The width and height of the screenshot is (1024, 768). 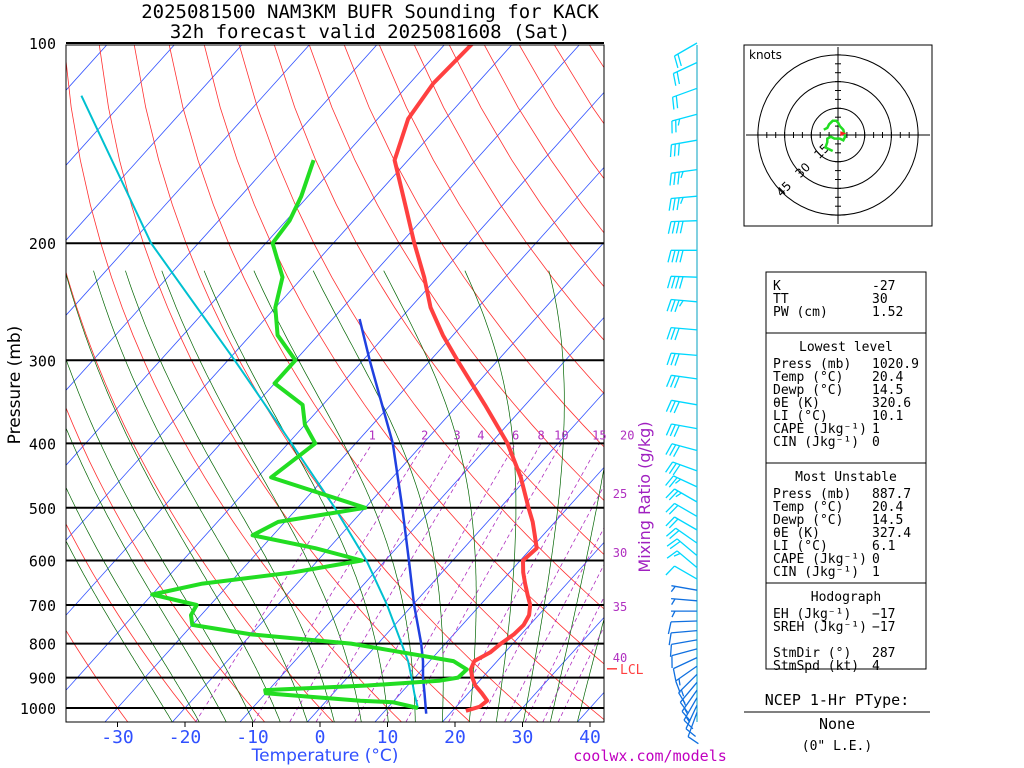 What do you see at coordinates (42, 361) in the screenshot?
I see `pressure-tick-label: 300` at bounding box center [42, 361].